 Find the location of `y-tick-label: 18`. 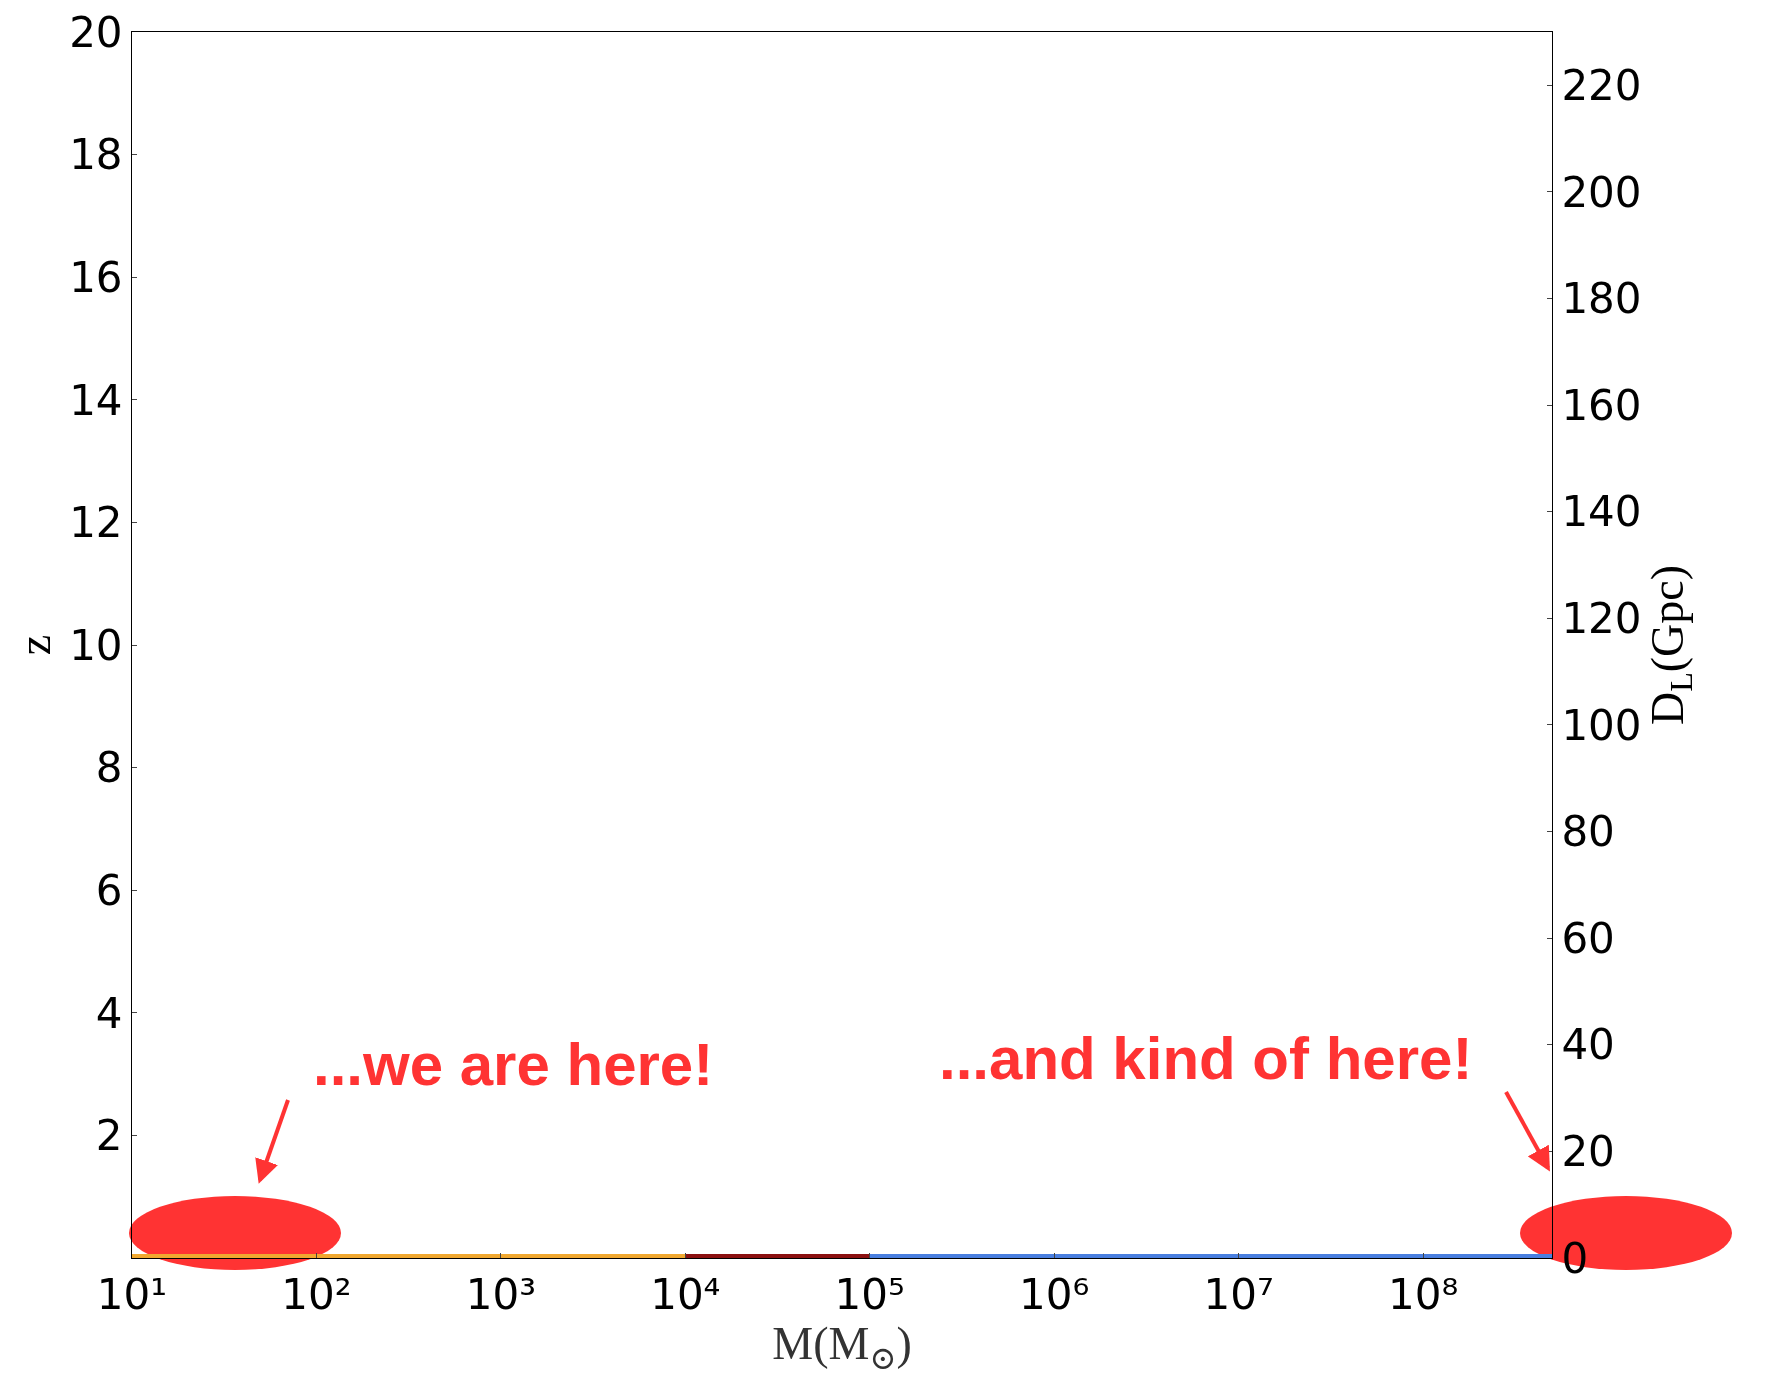

y-tick-label: 18 is located at coordinates (96, 155).